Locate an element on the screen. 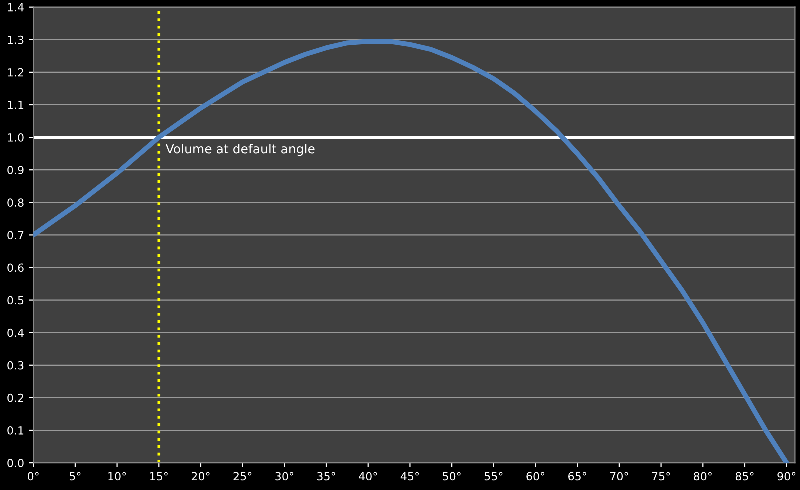 The width and height of the screenshot is (800, 490). x-tick-label: 70° is located at coordinates (619, 476).